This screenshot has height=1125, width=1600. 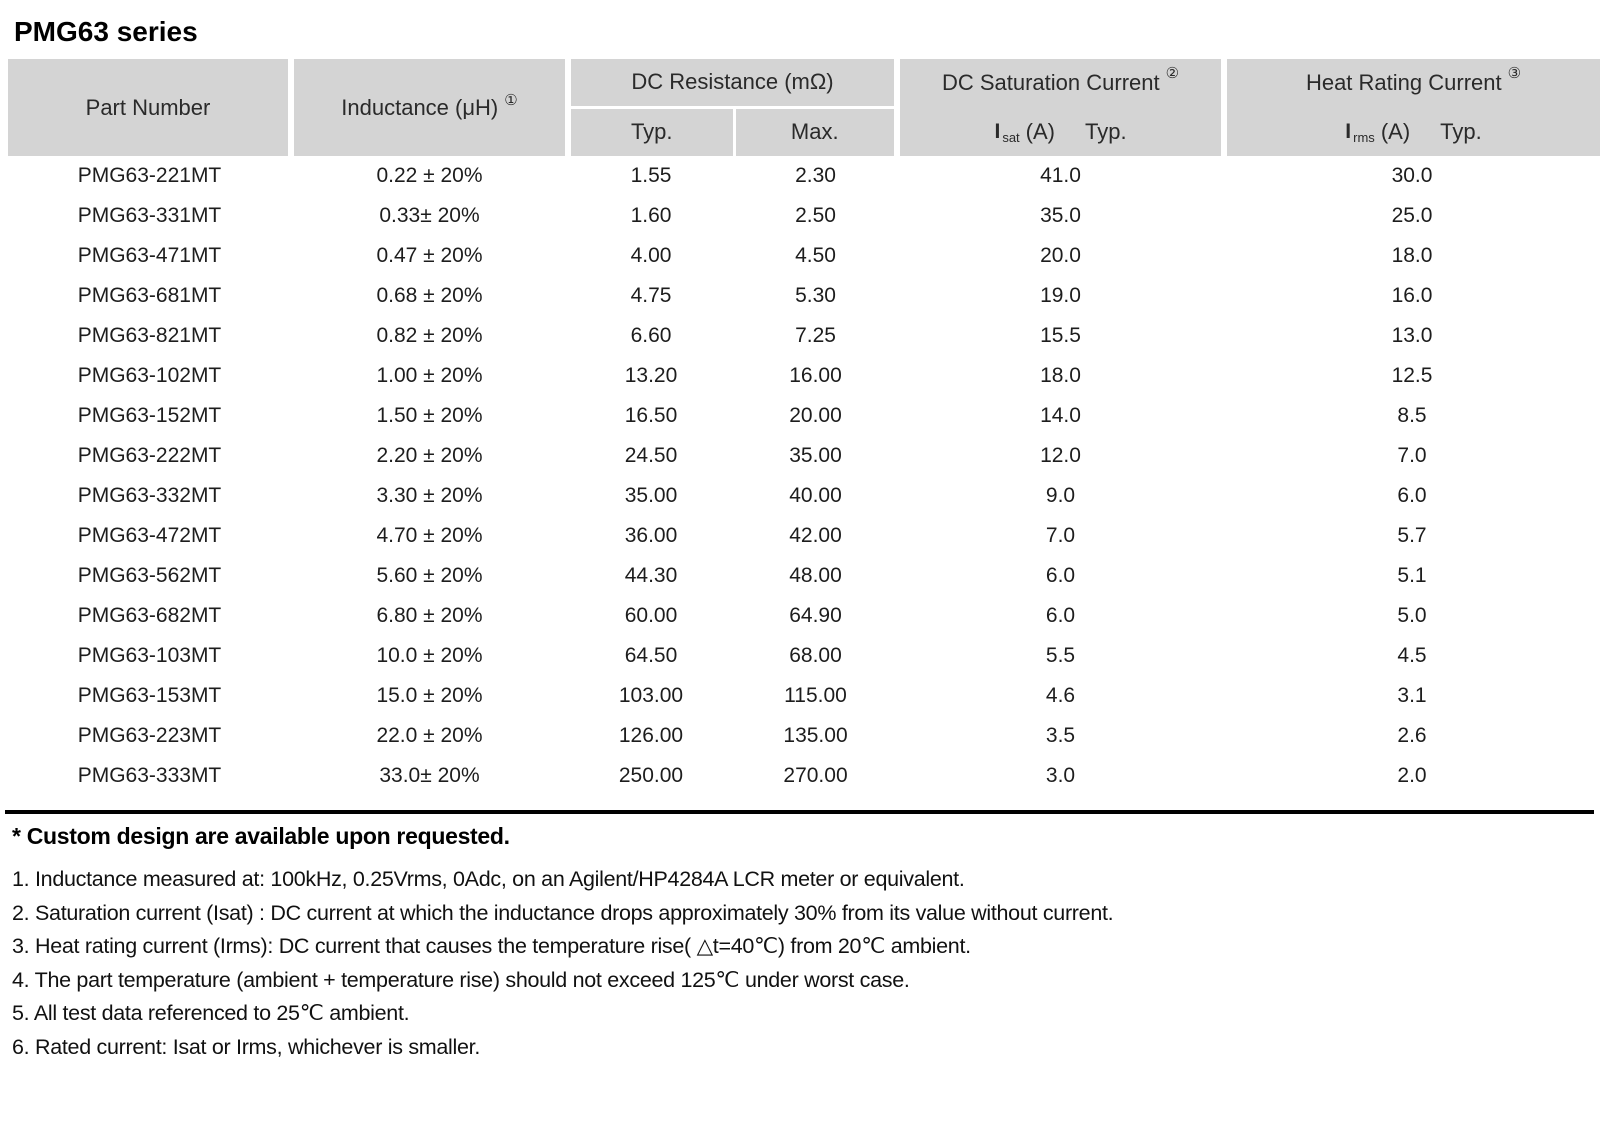 I want to click on table-row: PMG63-562MT 5.60 ± 20% 44.30 48.00 6.0 5.1, so click(x=804, y=576).